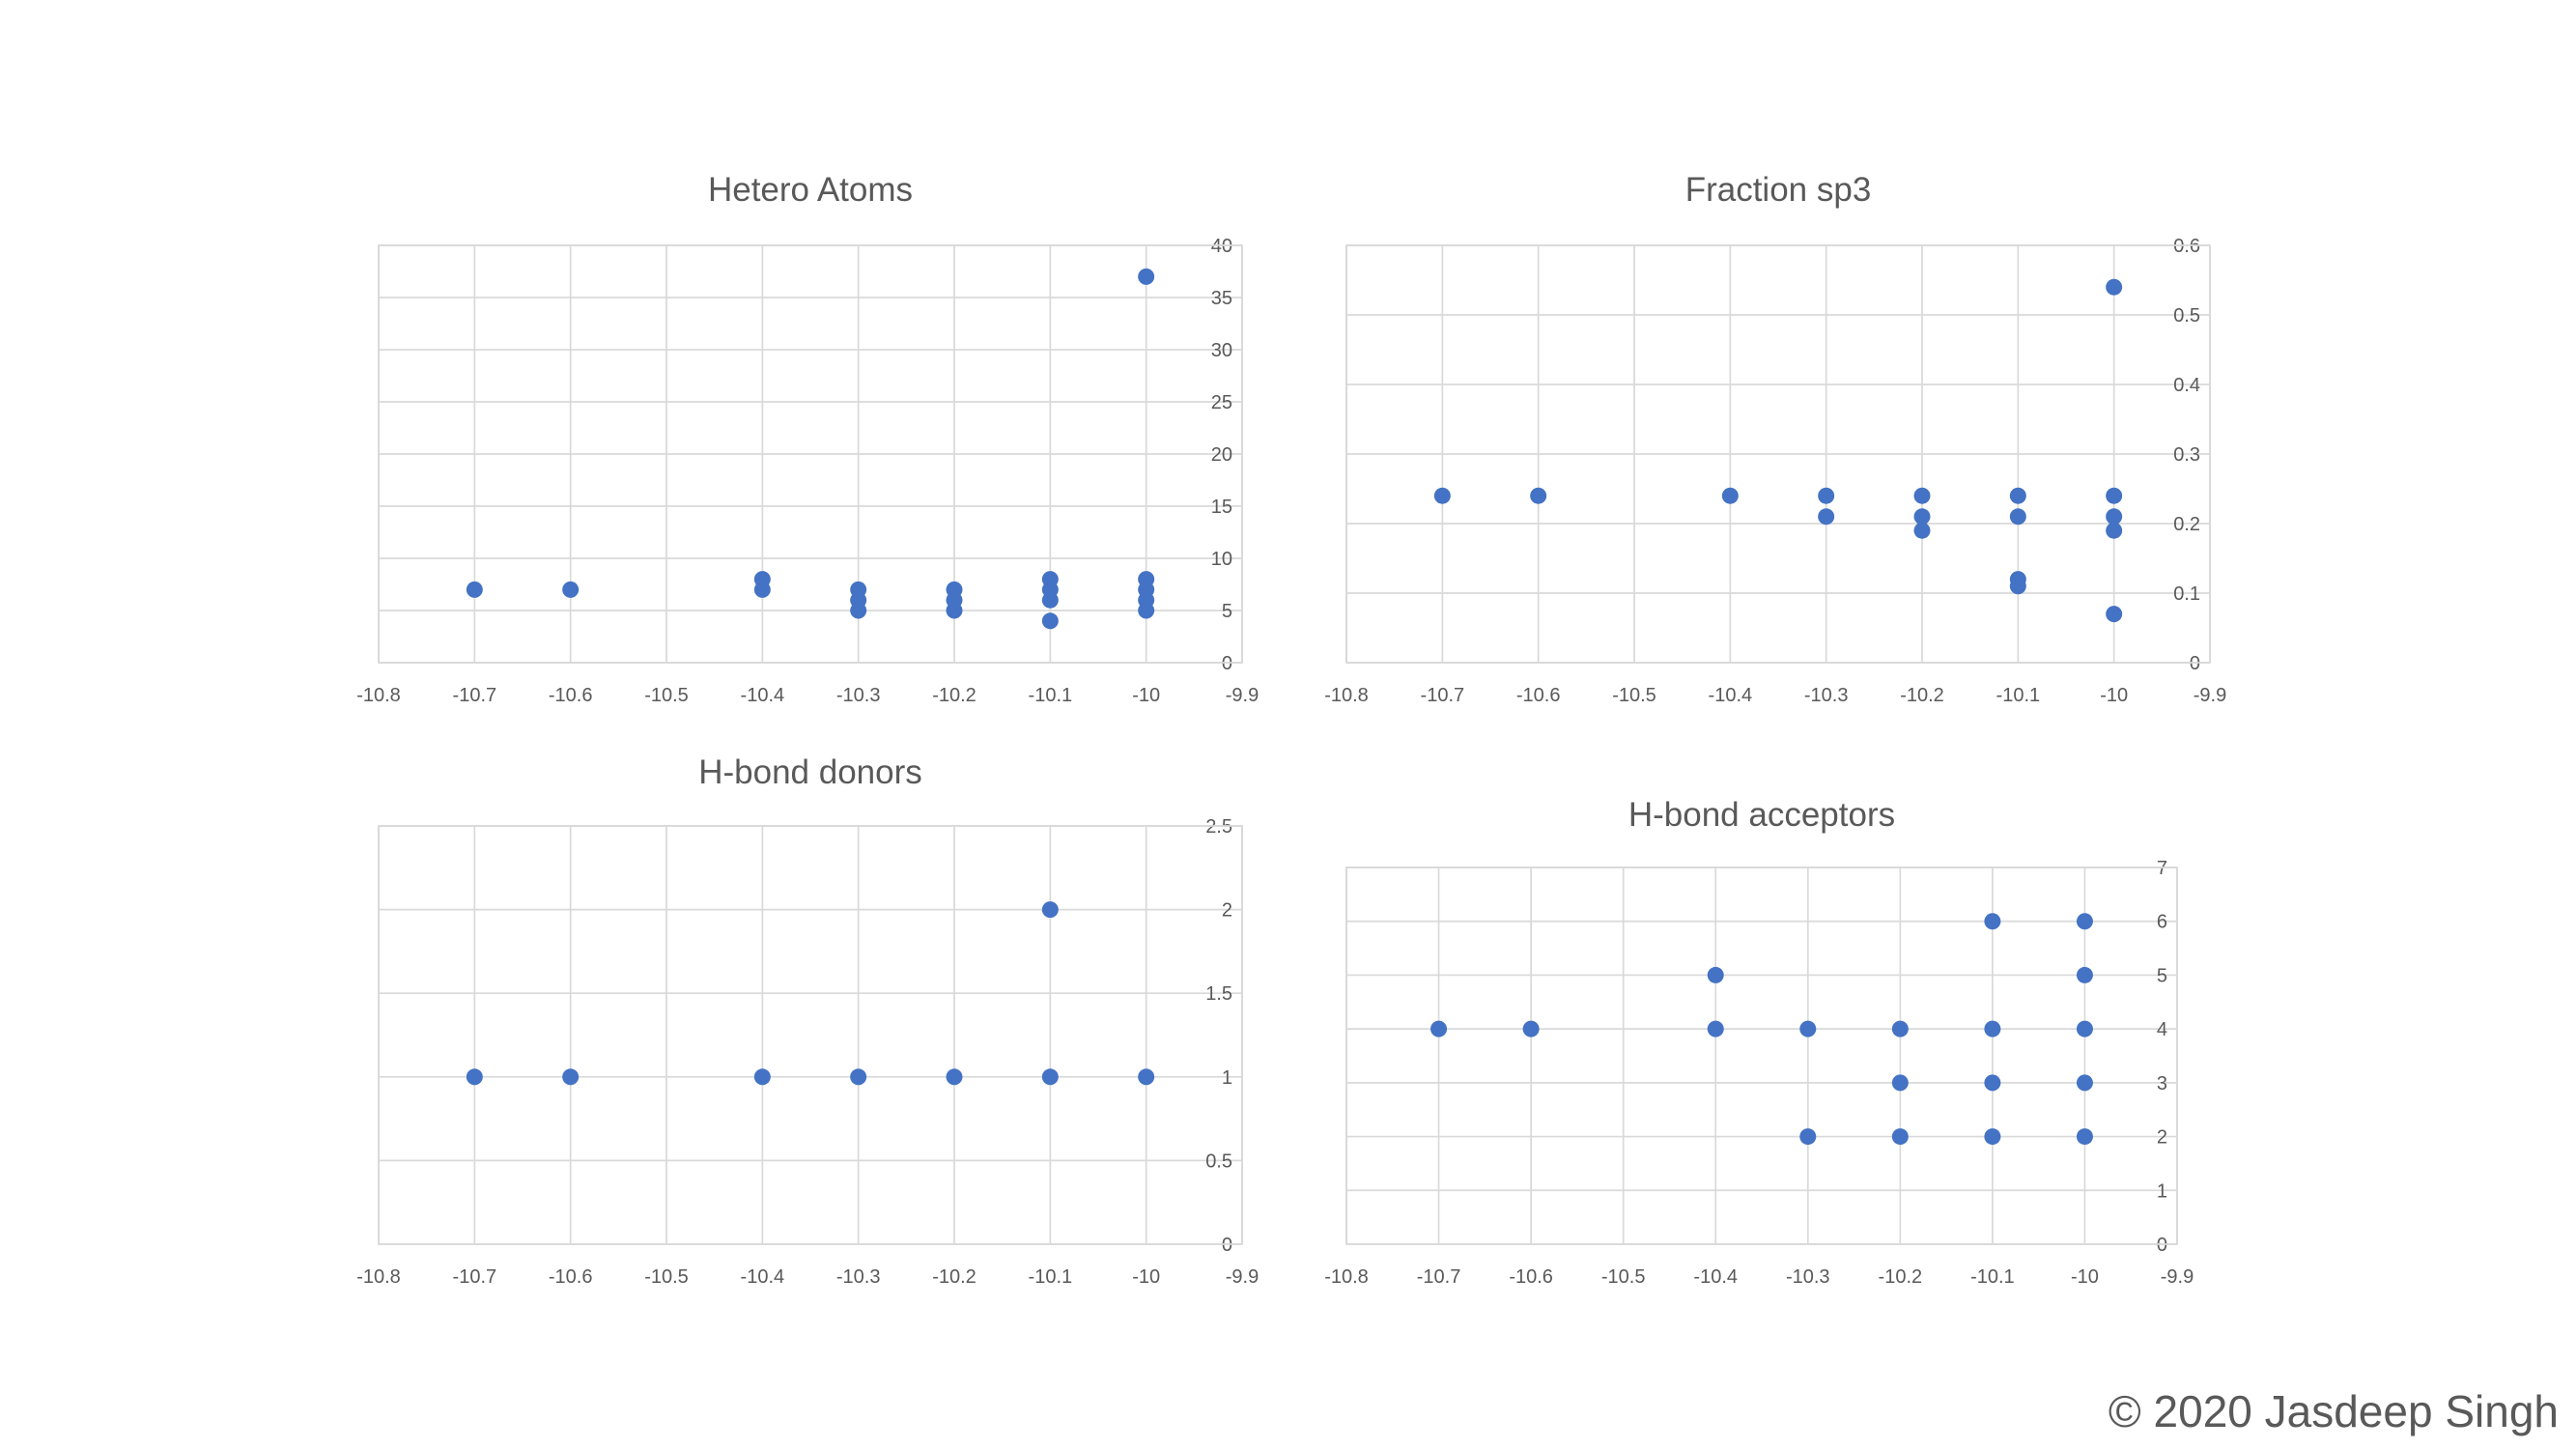  Describe the element at coordinates (1538, 695) in the screenshot. I see `x-tick-label: -10.6` at that location.